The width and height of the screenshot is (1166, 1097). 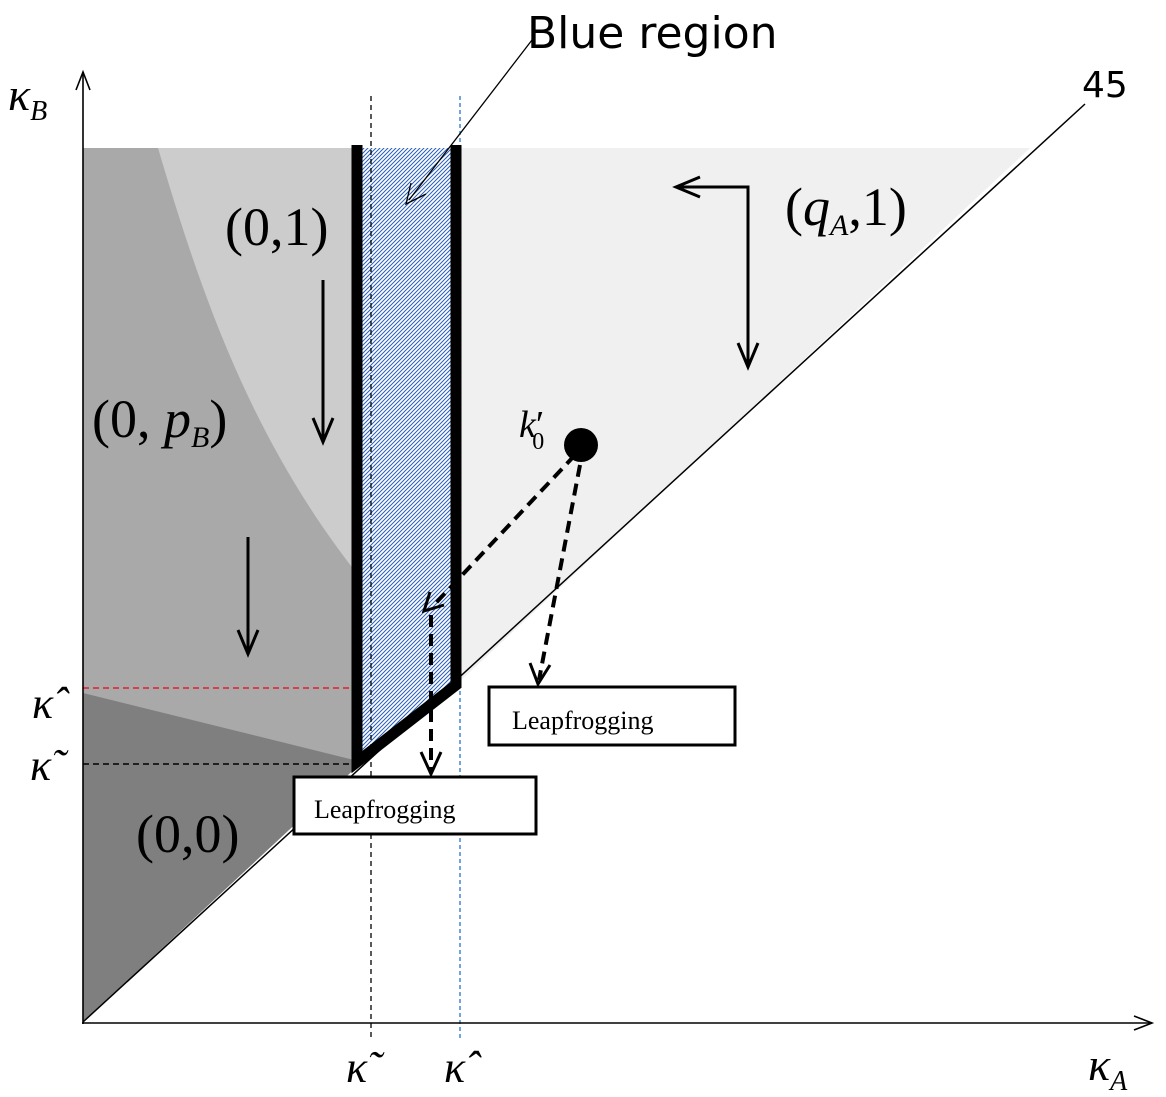 What do you see at coordinates (276, 227) in the screenshot?
I see `region-01-label: (0,1)` at bounding box center [276, 227].